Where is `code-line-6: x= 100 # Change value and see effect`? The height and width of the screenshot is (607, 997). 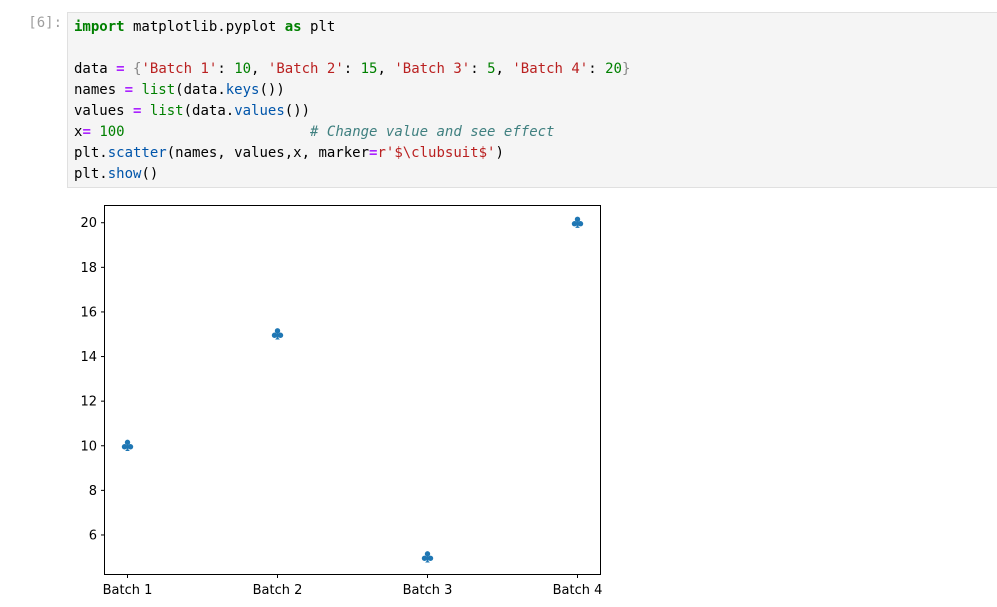
code-line-6: x= 100 # Change value and see effect is located at coordinates (314, 132).